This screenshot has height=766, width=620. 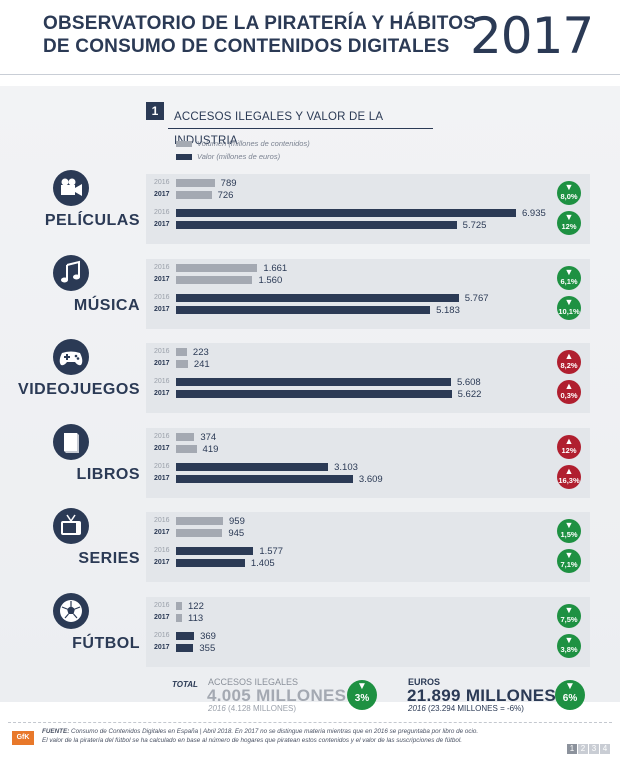 I want to click on volume-value-label: 1.661, so click(x=275, y=268).